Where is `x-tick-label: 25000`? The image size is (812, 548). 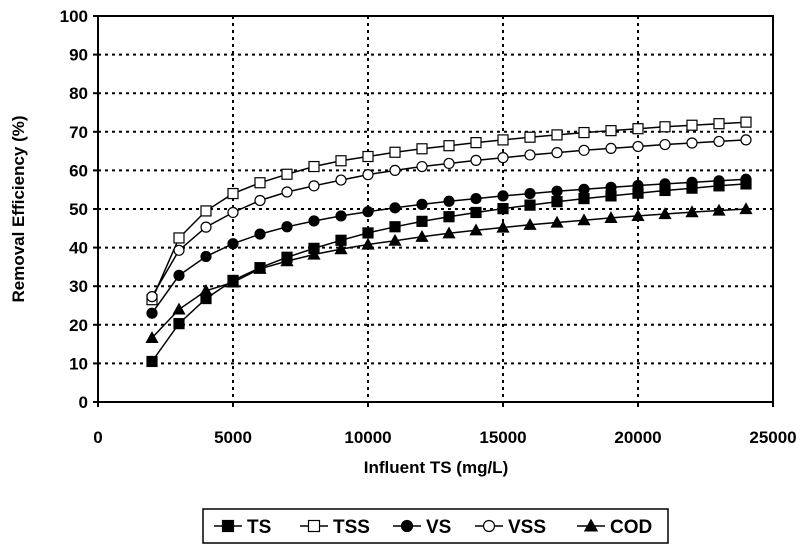
x-tick-label: 25000 is located at coordinates (772, 437).